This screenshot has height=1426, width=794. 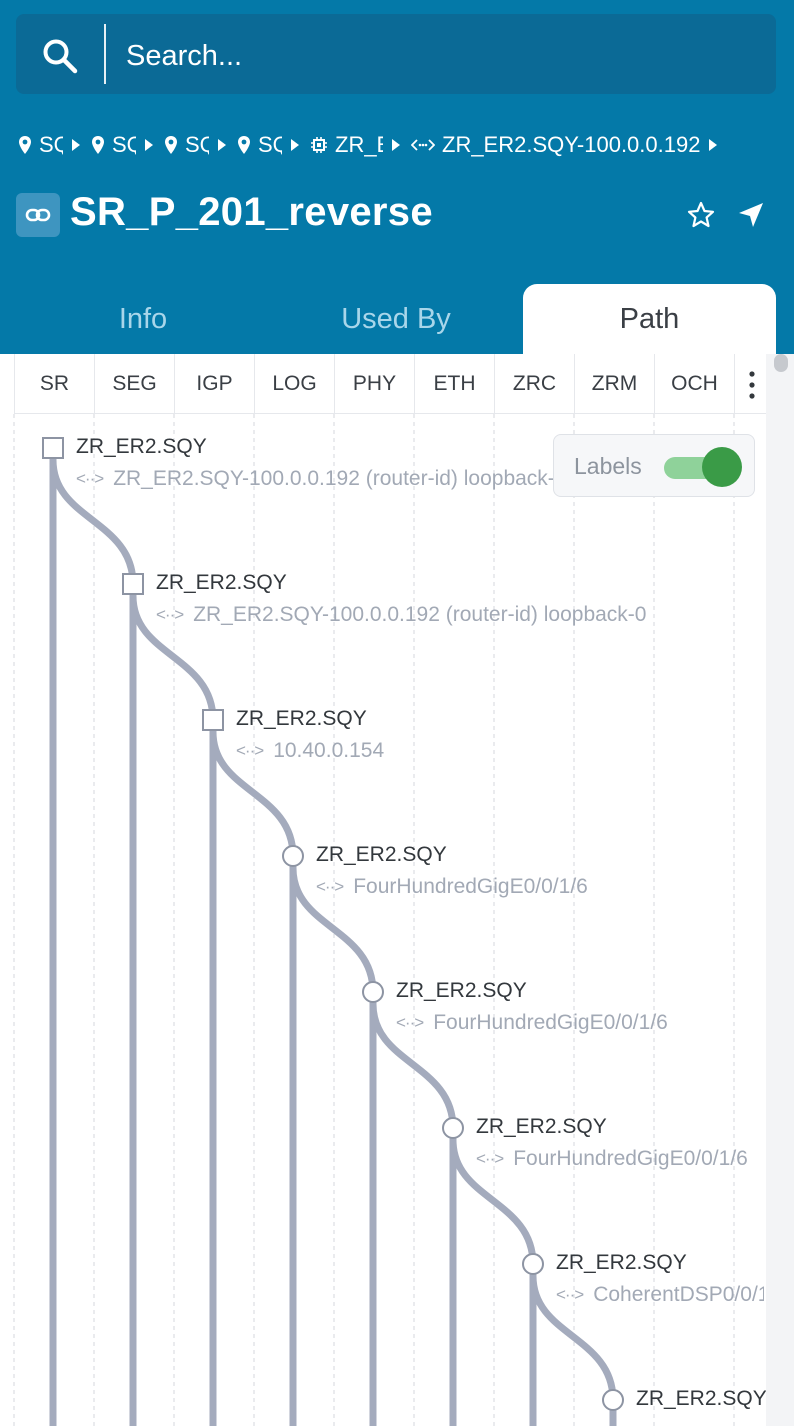 What do you see at coordinates (423, 145) in the screenshot?
I see `link-arrows-icon` at bounding box center [423, 145].